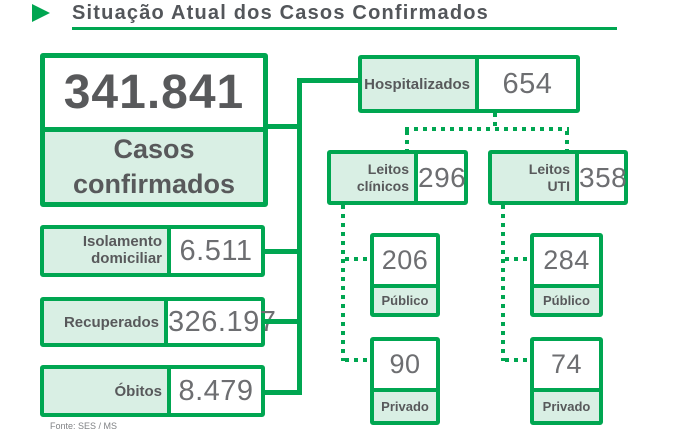 The image size is (673, 430). I want to click on icu-private-box: 74 Privado, so click(566, 381).